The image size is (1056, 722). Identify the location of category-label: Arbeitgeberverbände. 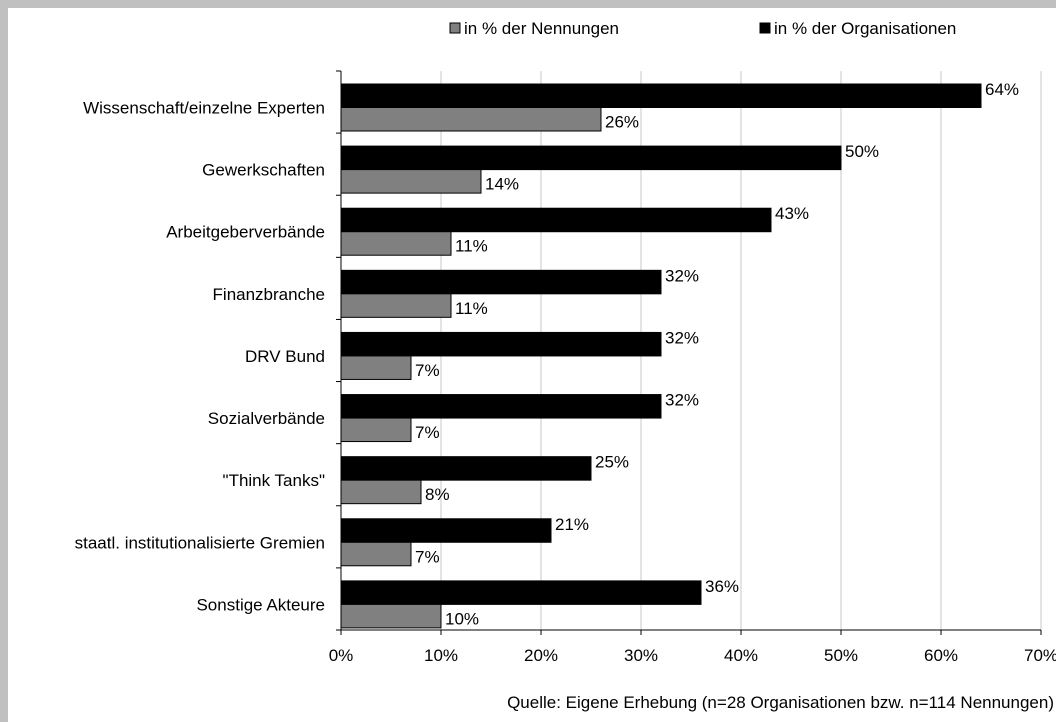
(245, 232).